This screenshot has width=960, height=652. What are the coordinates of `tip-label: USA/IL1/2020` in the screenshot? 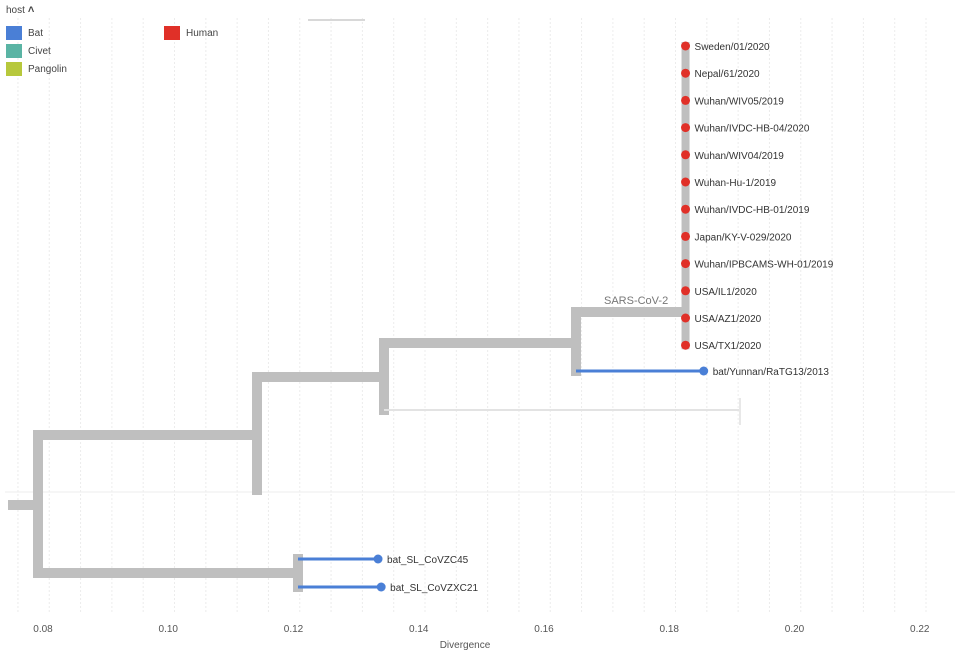 It's located at (726, 292).